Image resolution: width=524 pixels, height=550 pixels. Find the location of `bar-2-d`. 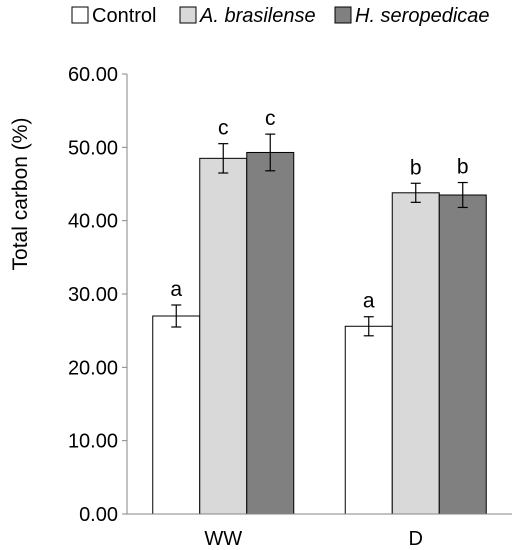

bar-2-d is located at coordinates (415, 353).